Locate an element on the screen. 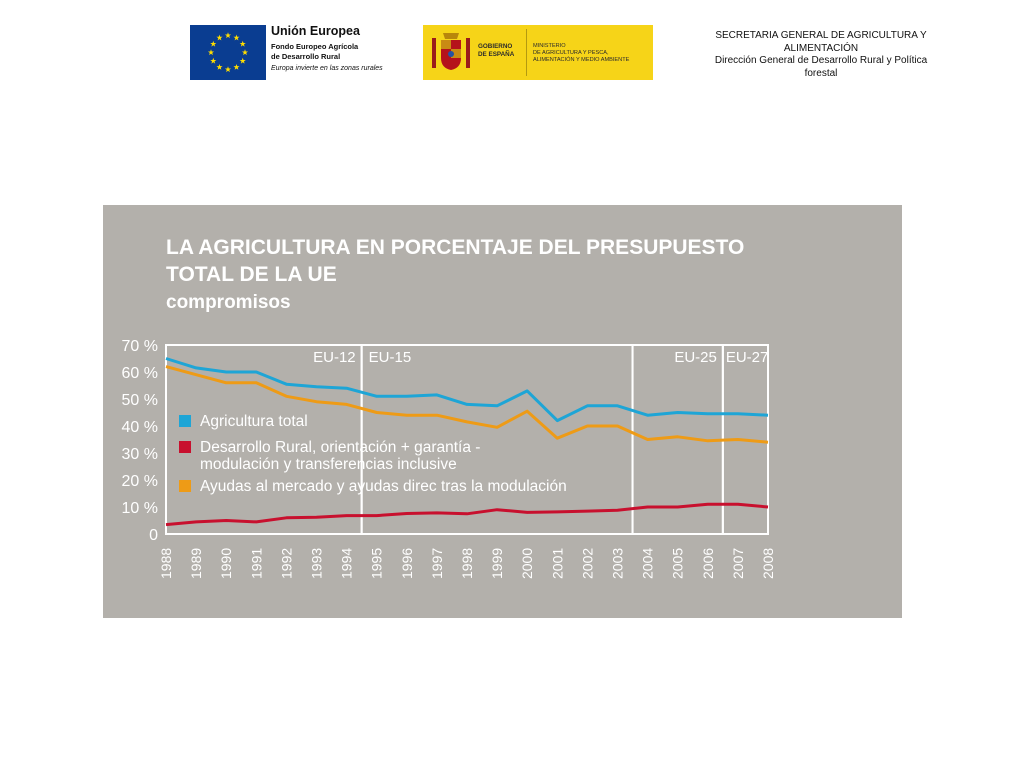  x-tick-label: 1997 is located at coordinates (437, 563).